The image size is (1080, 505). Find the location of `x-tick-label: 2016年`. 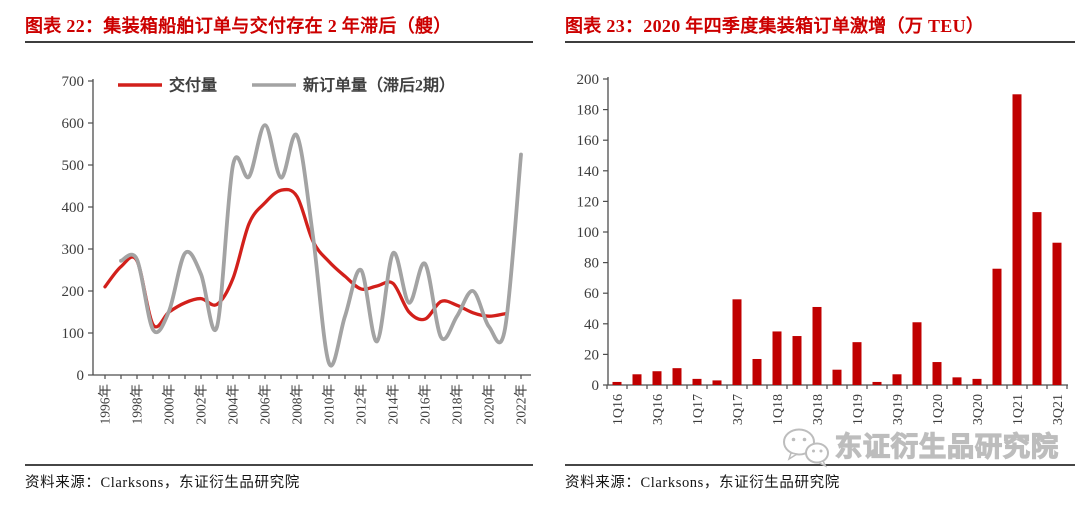

x-tick-label: 2016年 is located at coordinates (425, 404).